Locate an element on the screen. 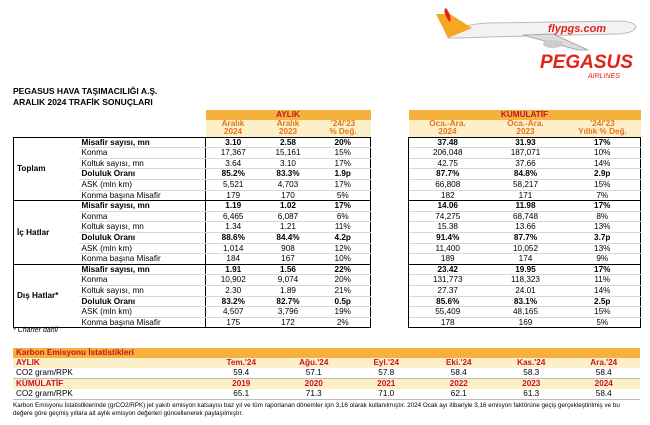 The image size is (650, 425). cell: 6% is located at coordinates (343, 217).